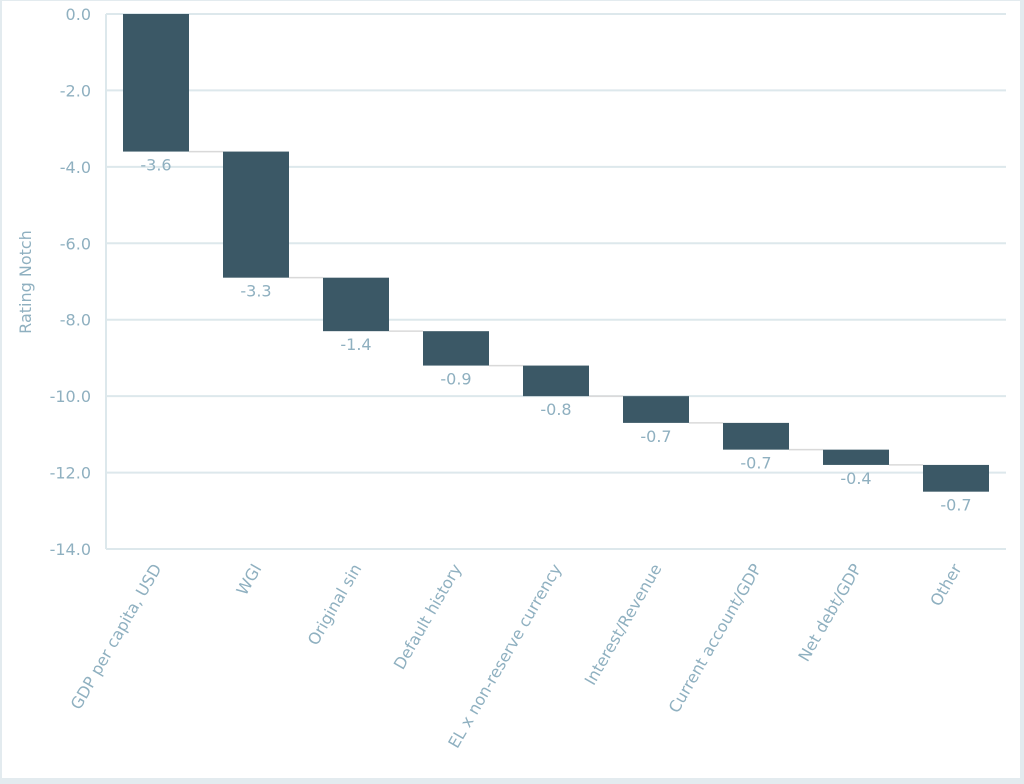 The image size is (1024, 784). I want to click on x-tick-label: Interest/Revenue, so click(623, 625).